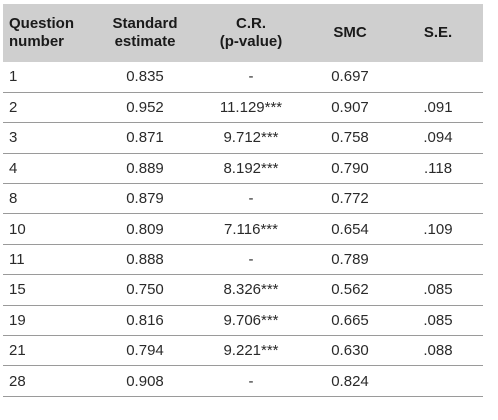 This screenshot has width=498, height=420. What do you see at coordinates (251, 41) in the screenshot?
I see `header-cr-line2: (p-value)` at bounding box center [251, 41].